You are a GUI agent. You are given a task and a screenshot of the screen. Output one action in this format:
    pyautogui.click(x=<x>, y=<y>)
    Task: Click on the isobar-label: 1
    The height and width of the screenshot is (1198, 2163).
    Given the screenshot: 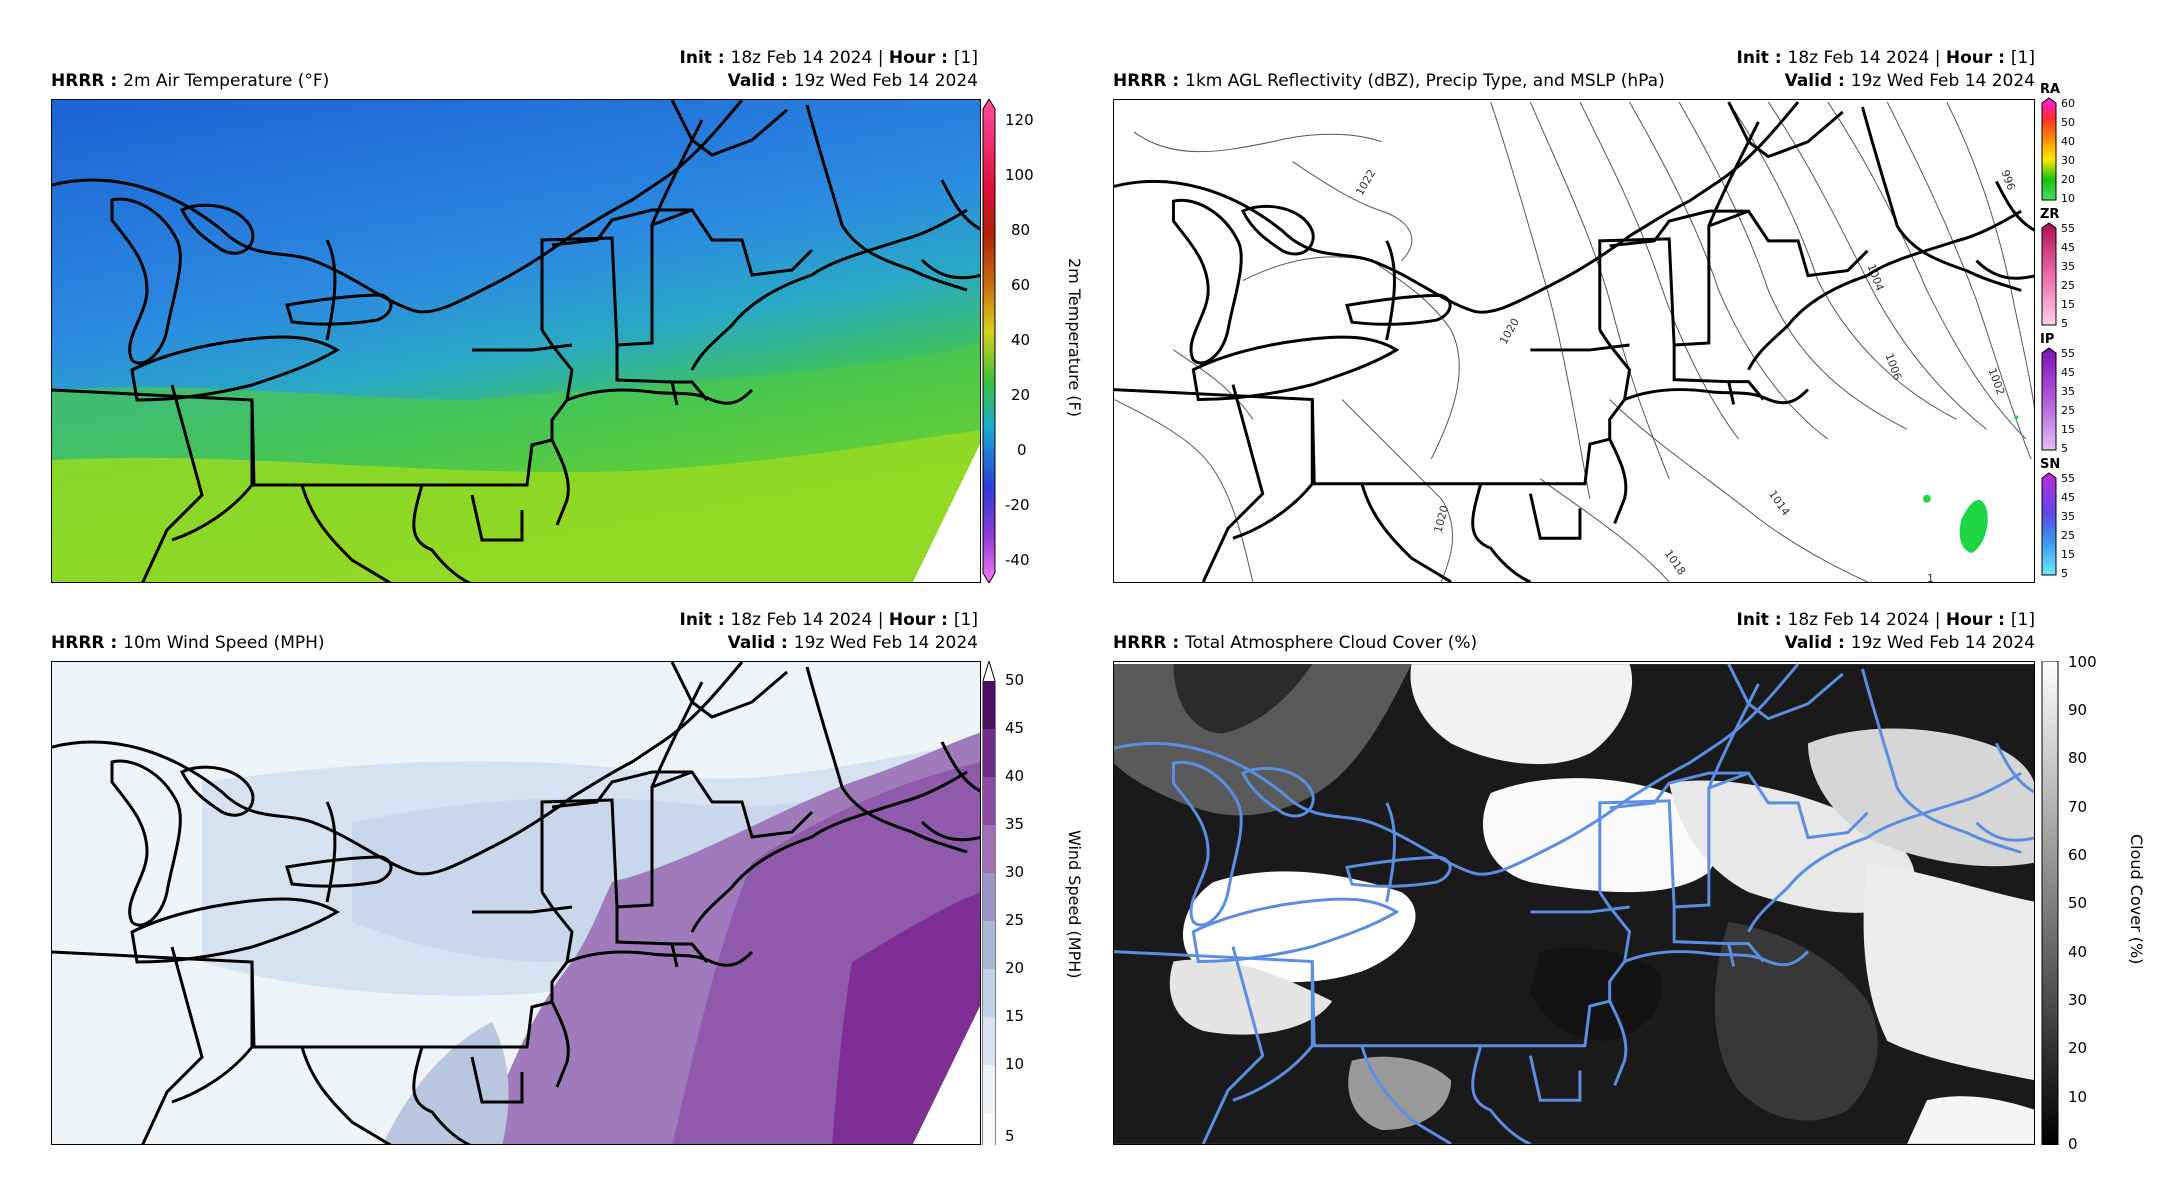 What is the action you would take?
    pyautogui.click(x=1930, y=577)
    